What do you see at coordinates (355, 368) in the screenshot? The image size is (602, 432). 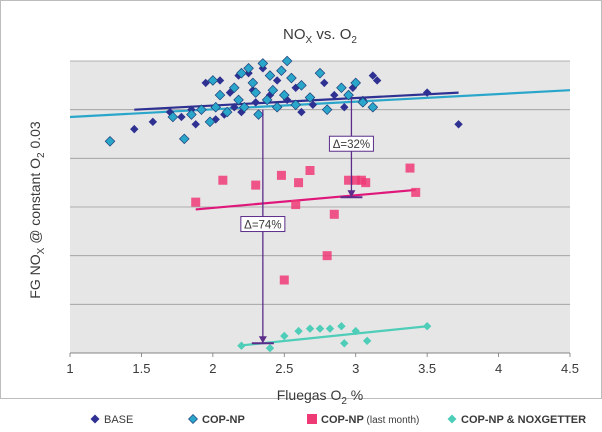 I see `x-tick-label: 3` at bounding box center [355, 368].